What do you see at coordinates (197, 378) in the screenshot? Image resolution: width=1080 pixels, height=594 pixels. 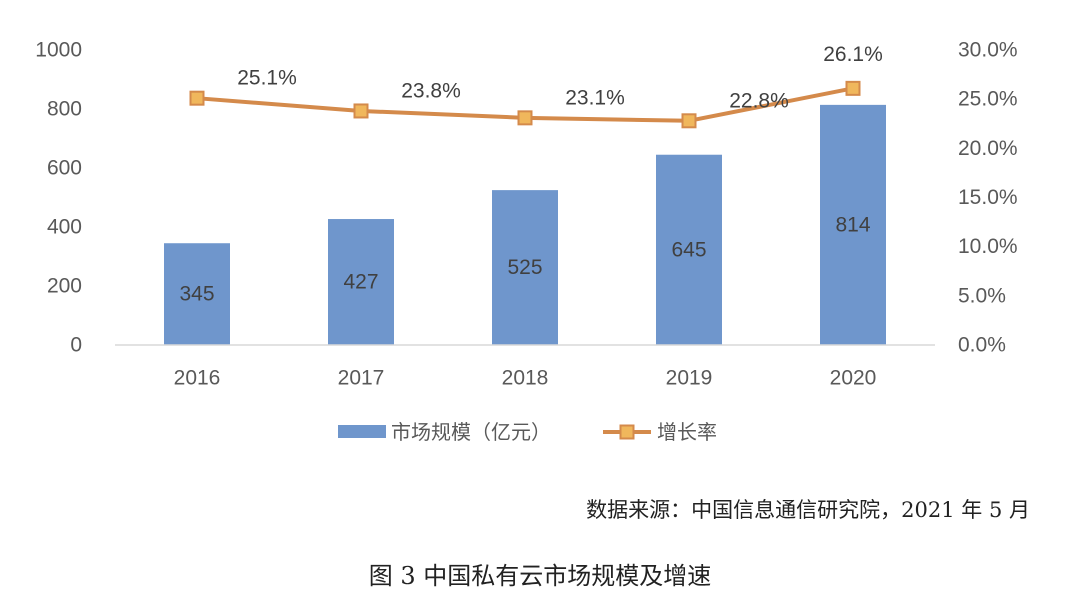 I see `x-tick-label: 2016` at bounding box center [197, 378].